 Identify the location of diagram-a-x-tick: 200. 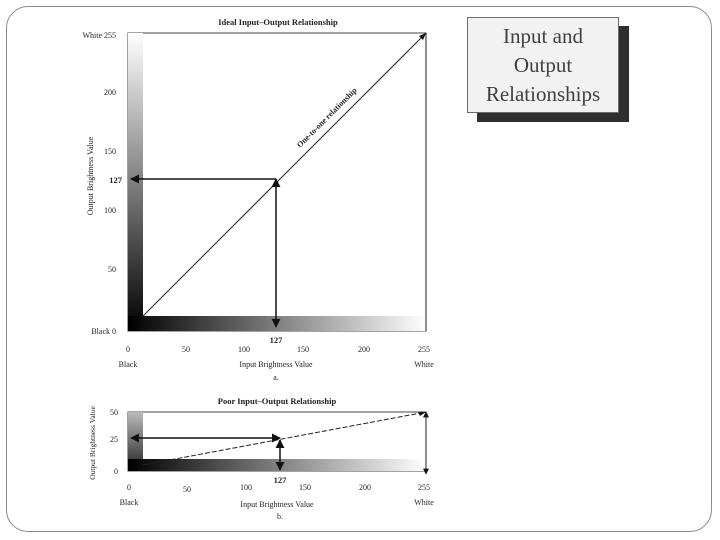
(364, 349).